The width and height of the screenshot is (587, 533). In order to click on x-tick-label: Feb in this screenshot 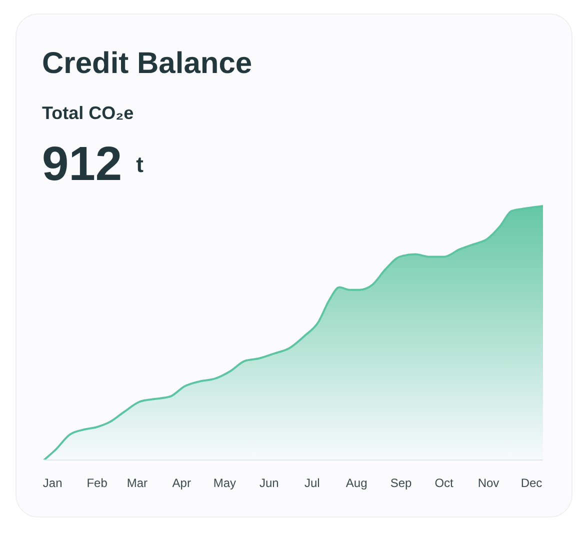, I will do `click(97, 483)`.